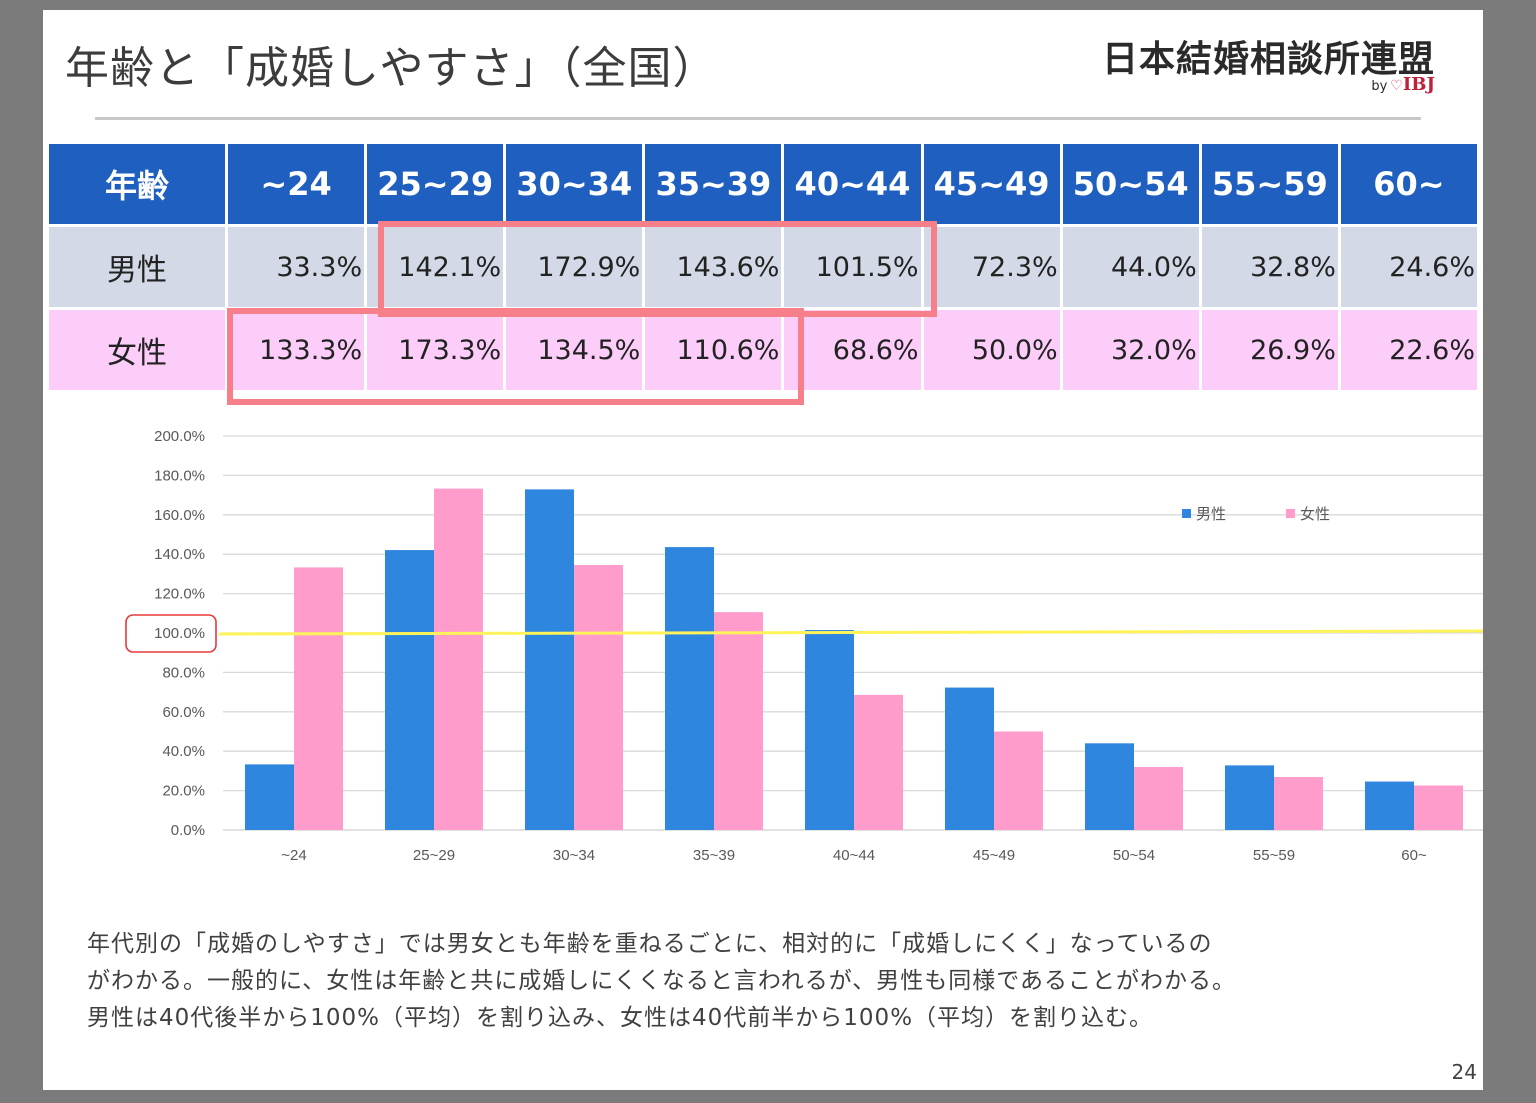 Image resolution: width=1536 pixels, height=1103 pixels. Describe the element at coordinates (1409, 350) in the screenshot. I see `table-cell: 22.6%` at that location.